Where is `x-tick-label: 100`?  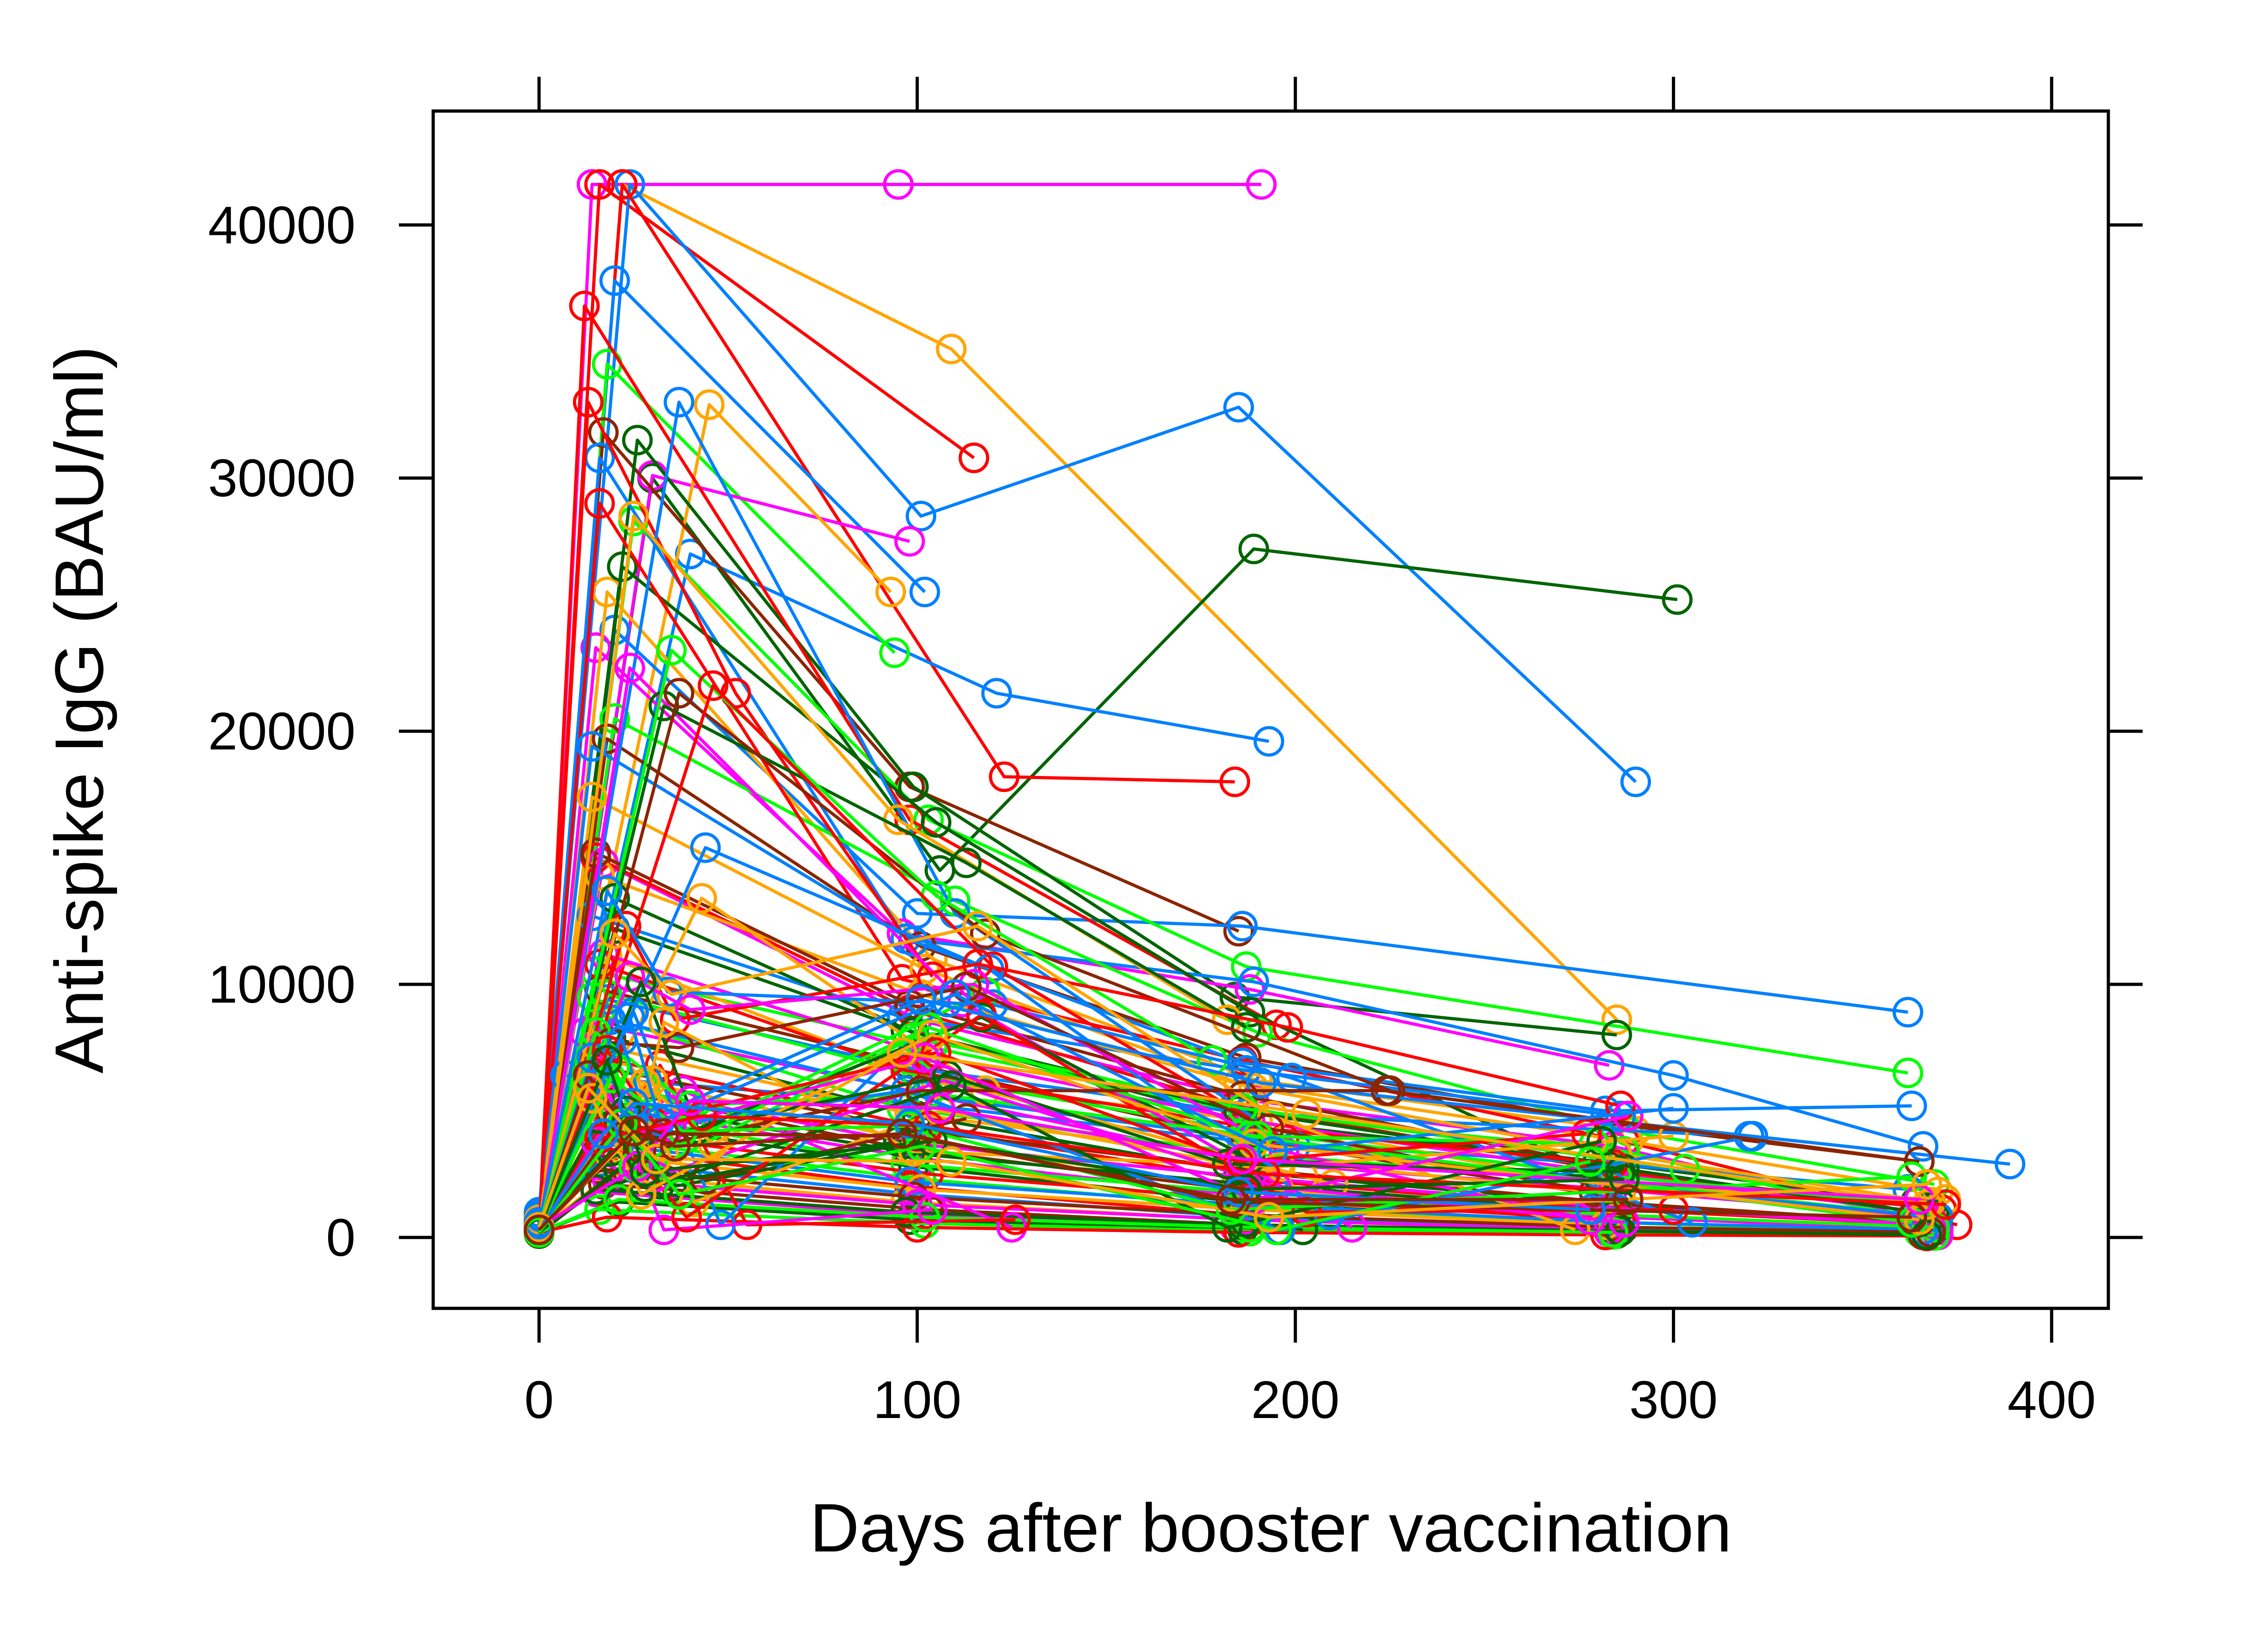 x-tick-label: 100 is located at coordinates (917, 1399).